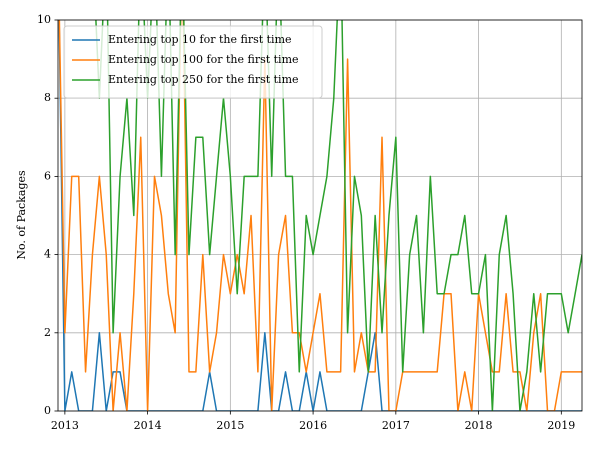 Image resolution: width=600 pixels, height=450 pixels. I want to click on legend-box, so click(193, 62).